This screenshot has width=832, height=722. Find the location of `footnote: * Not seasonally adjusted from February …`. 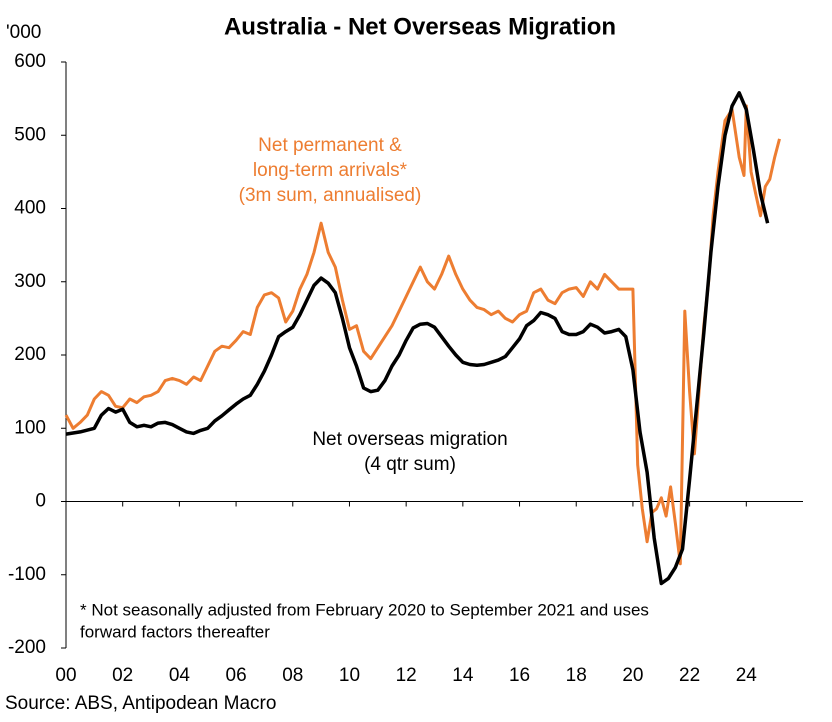

footnote: * Not seasonally adjusted from February … is located at coordinates (364, 609).